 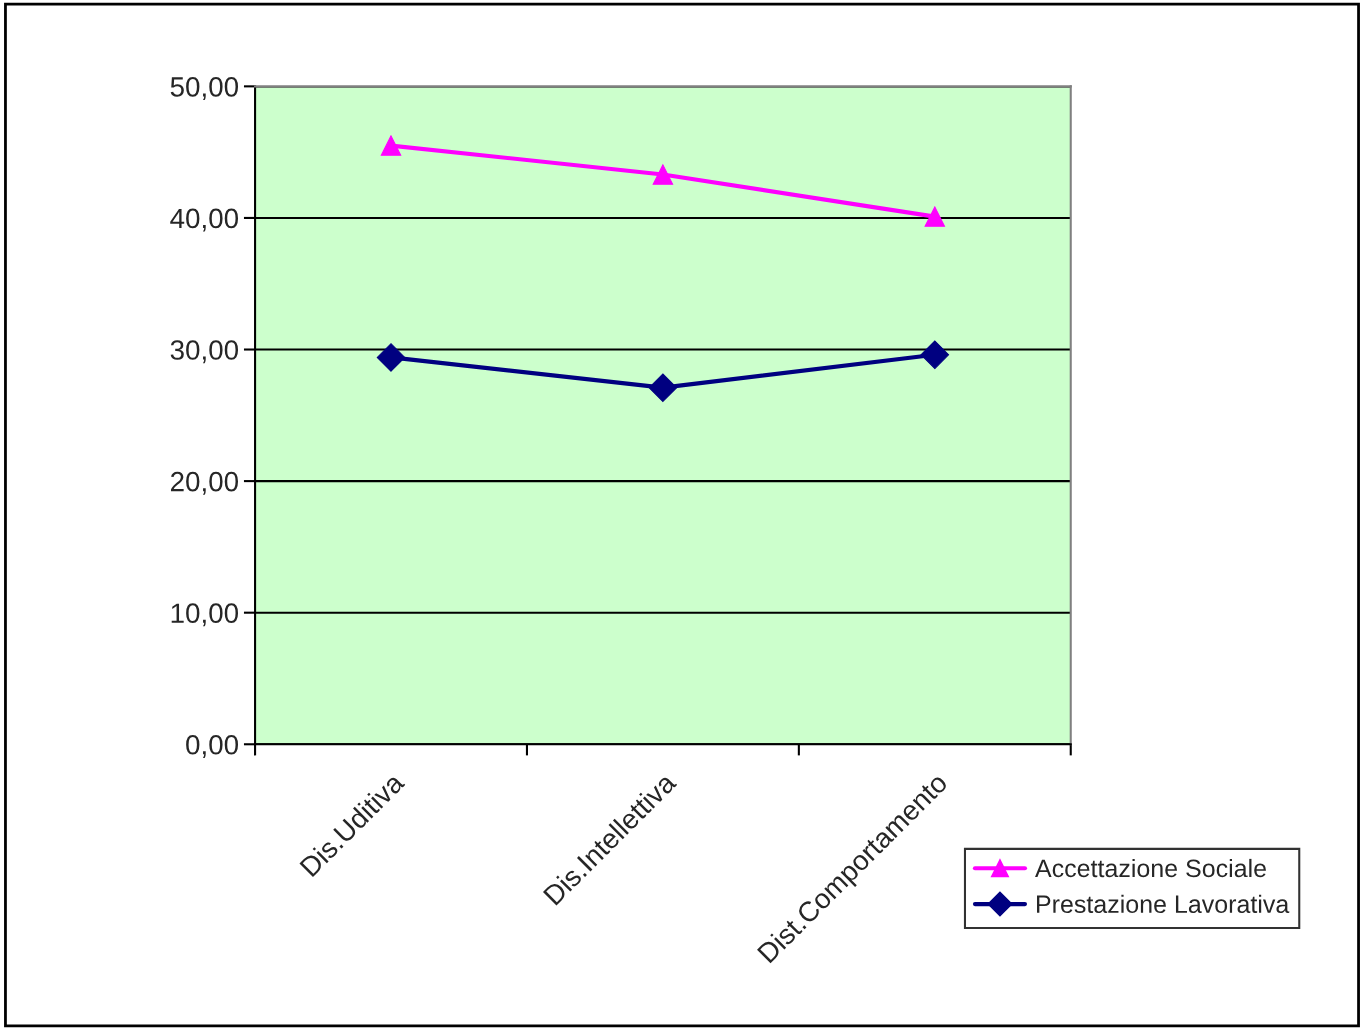 What do you see at coordinates (205, 615) in the screenshot?
I see `y-tick-label: 10,00` at bounding box center [205, 615].